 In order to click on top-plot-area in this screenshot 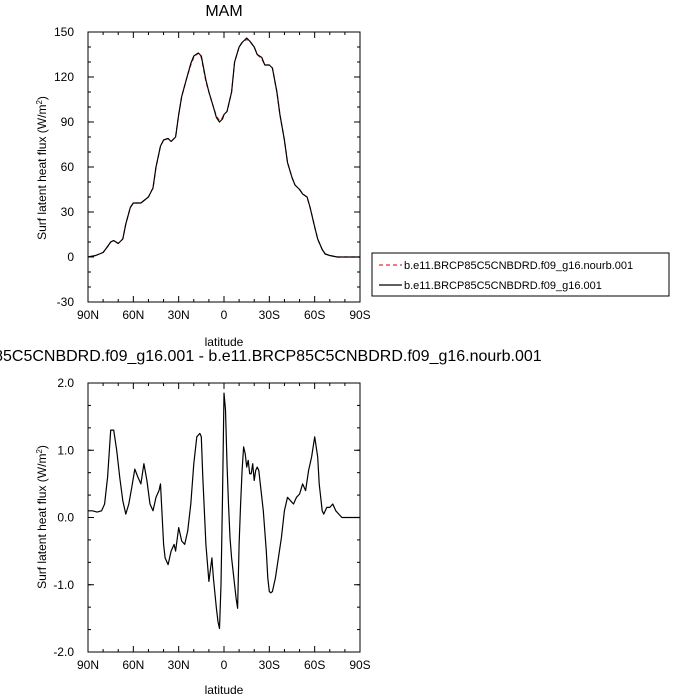, I will do `click(223, 147)`.